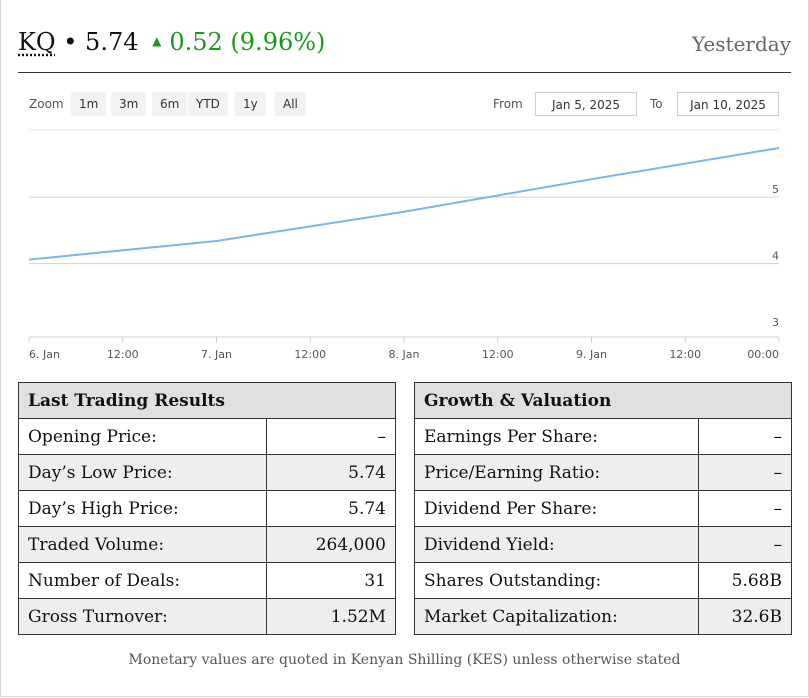 The image size is (809, 698). I want to click on table-row: Earnings Per Share: –, so click(602, 436).